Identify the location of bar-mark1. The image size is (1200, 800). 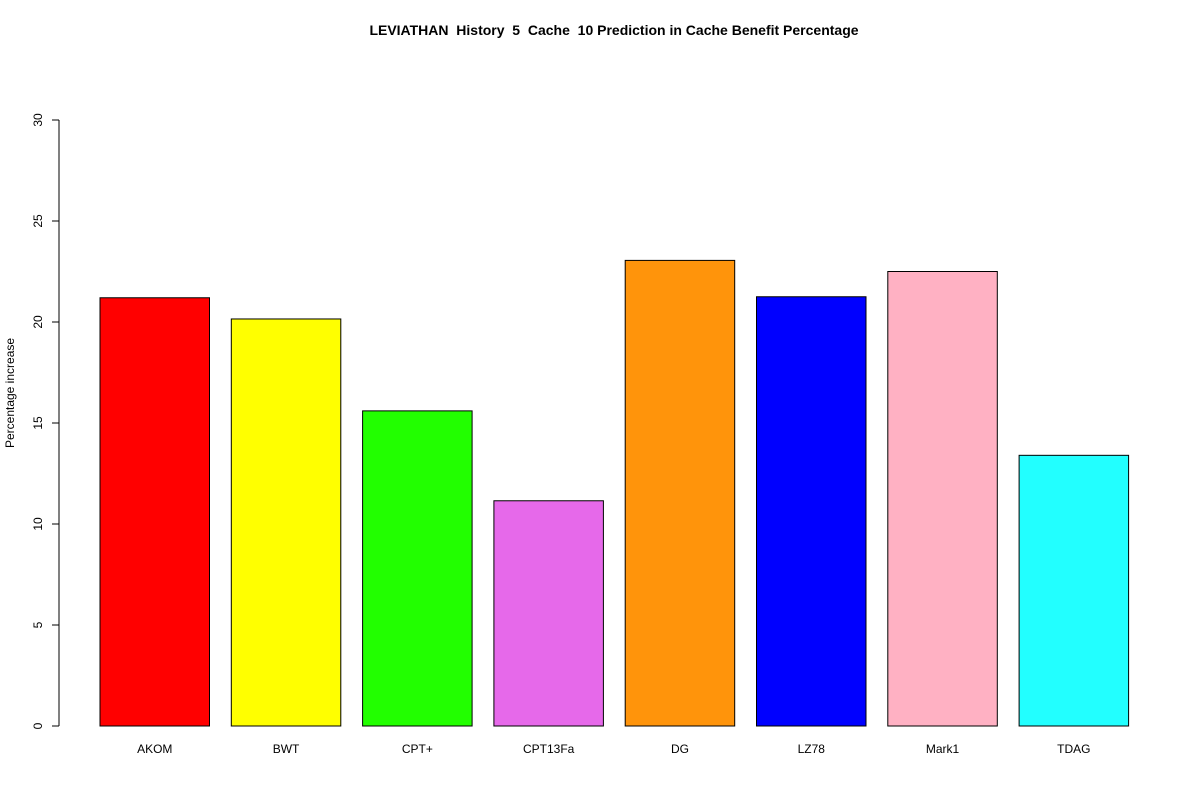
(942, 499).